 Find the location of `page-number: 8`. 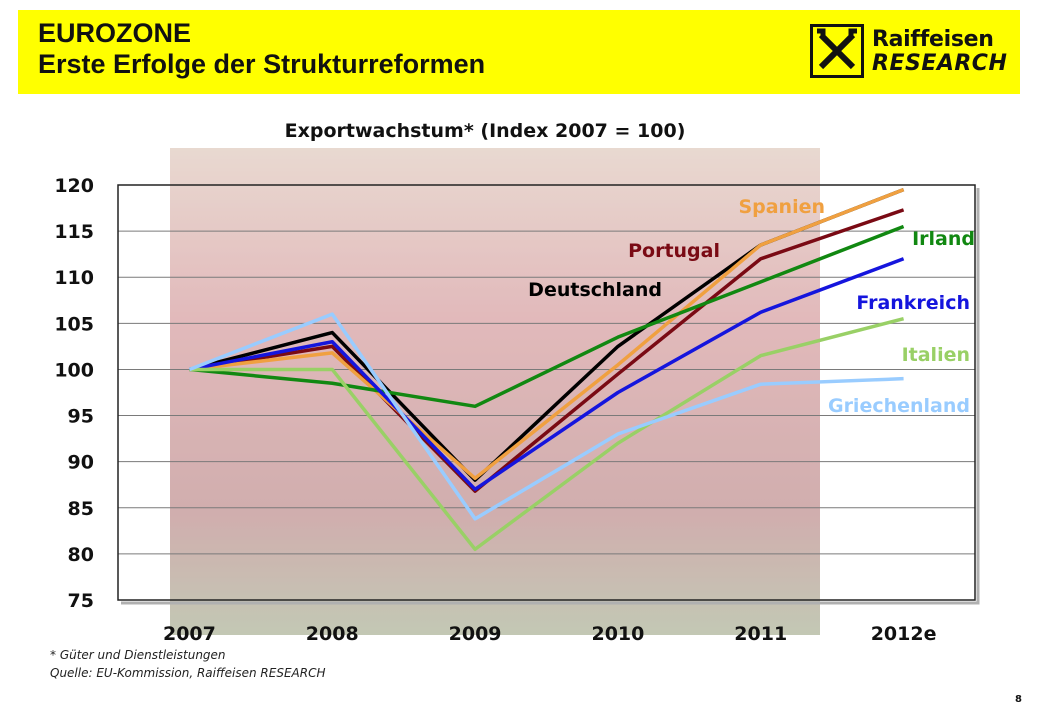

page-number: 8 is located at coordinates (1018, 699).